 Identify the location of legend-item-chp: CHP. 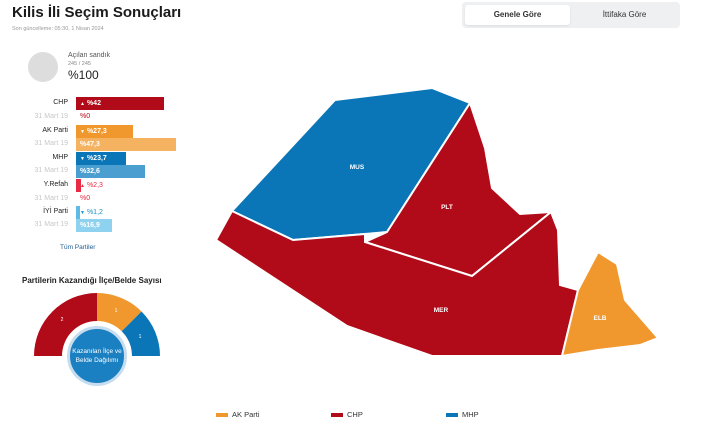
(347, 415).